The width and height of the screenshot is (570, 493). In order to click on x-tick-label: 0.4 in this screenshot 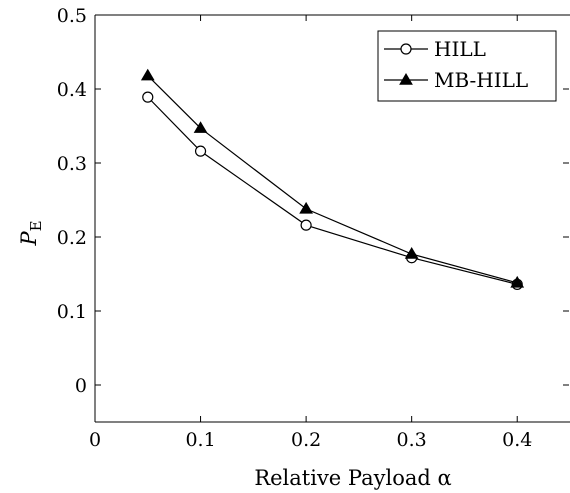, I will do `click(517, 440)`.